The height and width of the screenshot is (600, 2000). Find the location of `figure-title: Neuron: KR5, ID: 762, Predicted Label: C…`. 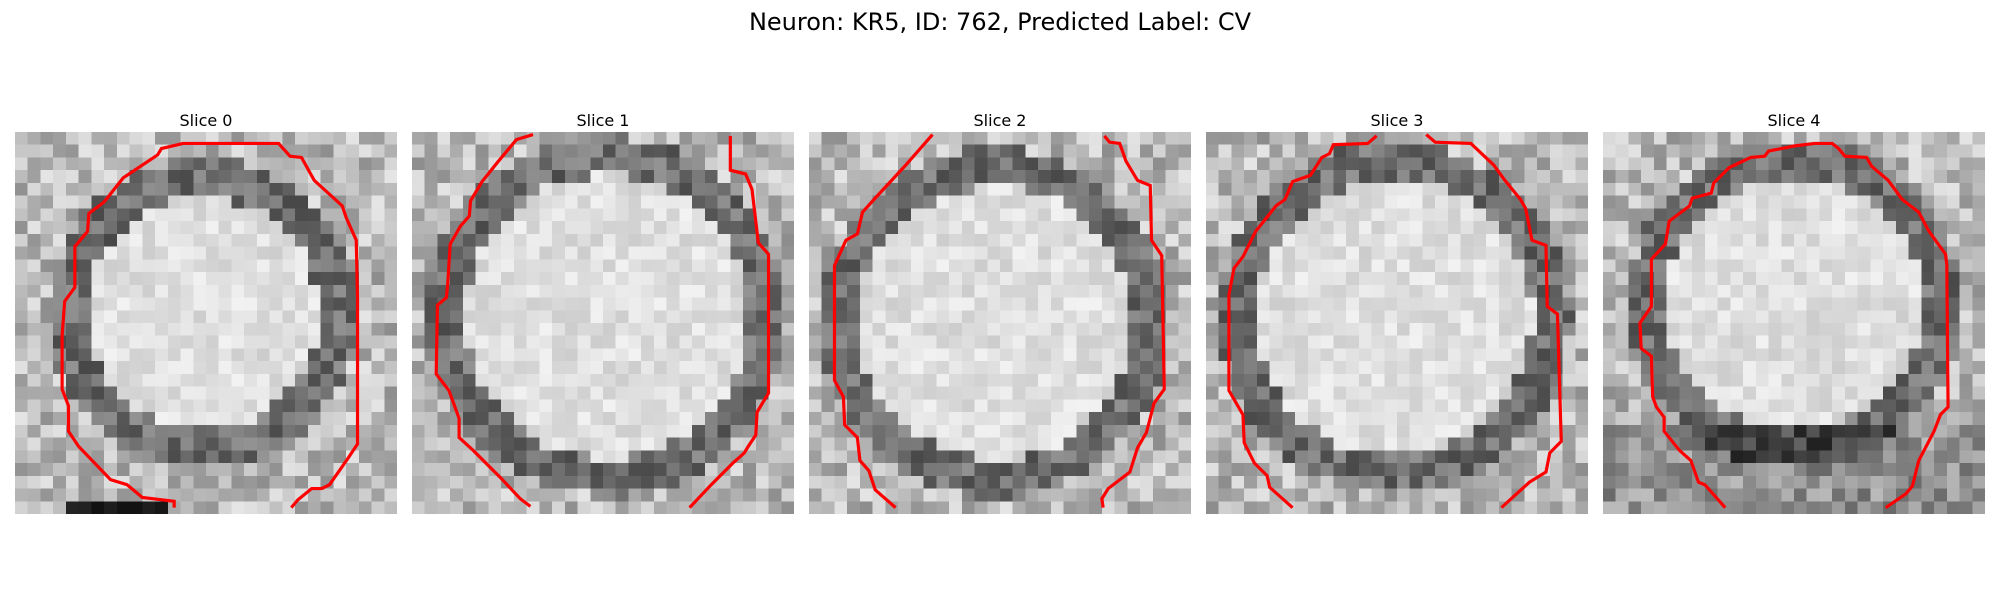

figure-title: Neuron: KR5, ID: 762, Predicted Label: C… is located at coordinates (1000, 22).